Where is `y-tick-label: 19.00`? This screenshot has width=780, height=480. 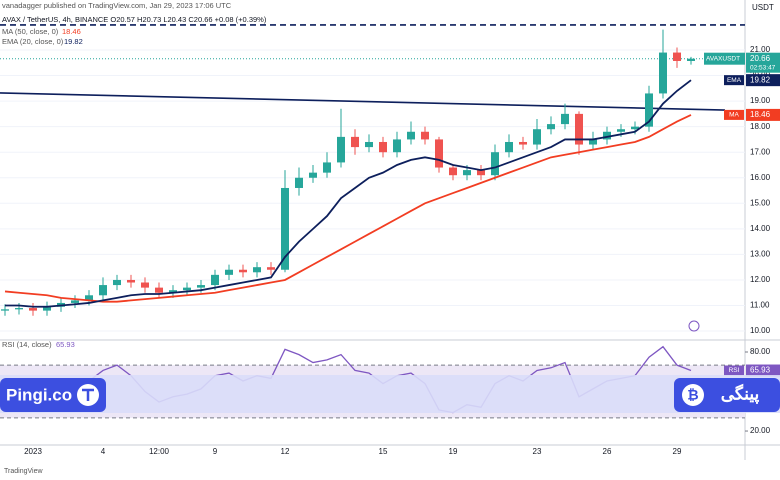
y-tick-label: 19.00 is located at coordinates (760, 100).